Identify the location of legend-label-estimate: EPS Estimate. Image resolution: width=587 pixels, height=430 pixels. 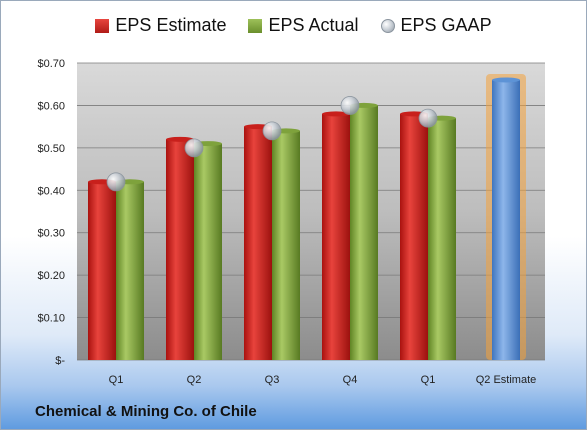
(171, 25).